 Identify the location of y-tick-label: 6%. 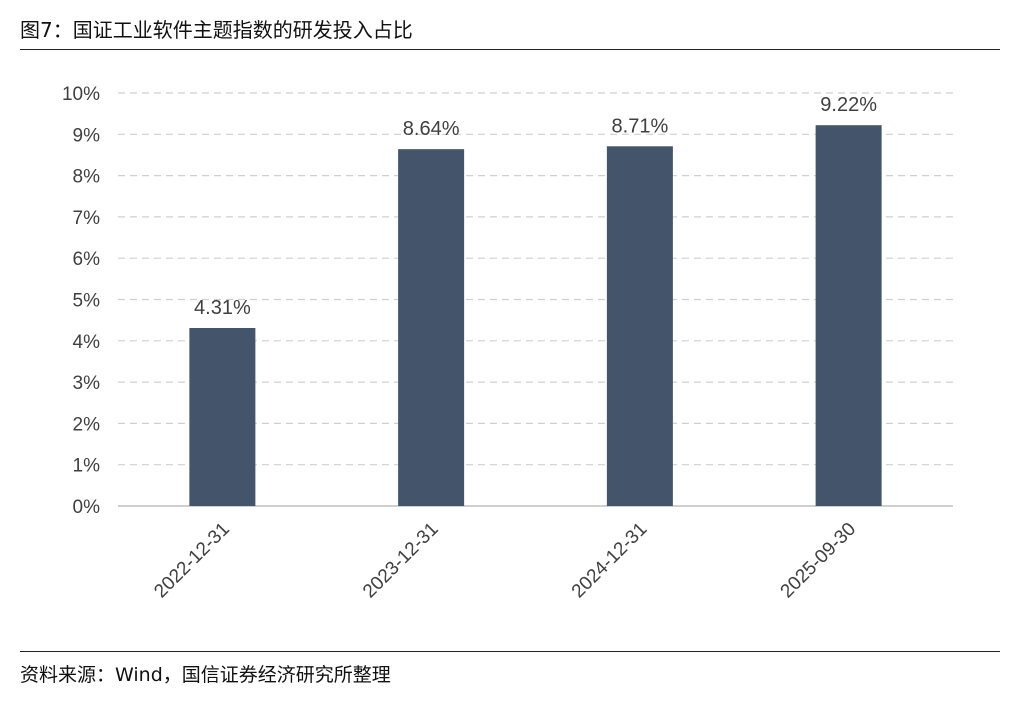
(87, 259).